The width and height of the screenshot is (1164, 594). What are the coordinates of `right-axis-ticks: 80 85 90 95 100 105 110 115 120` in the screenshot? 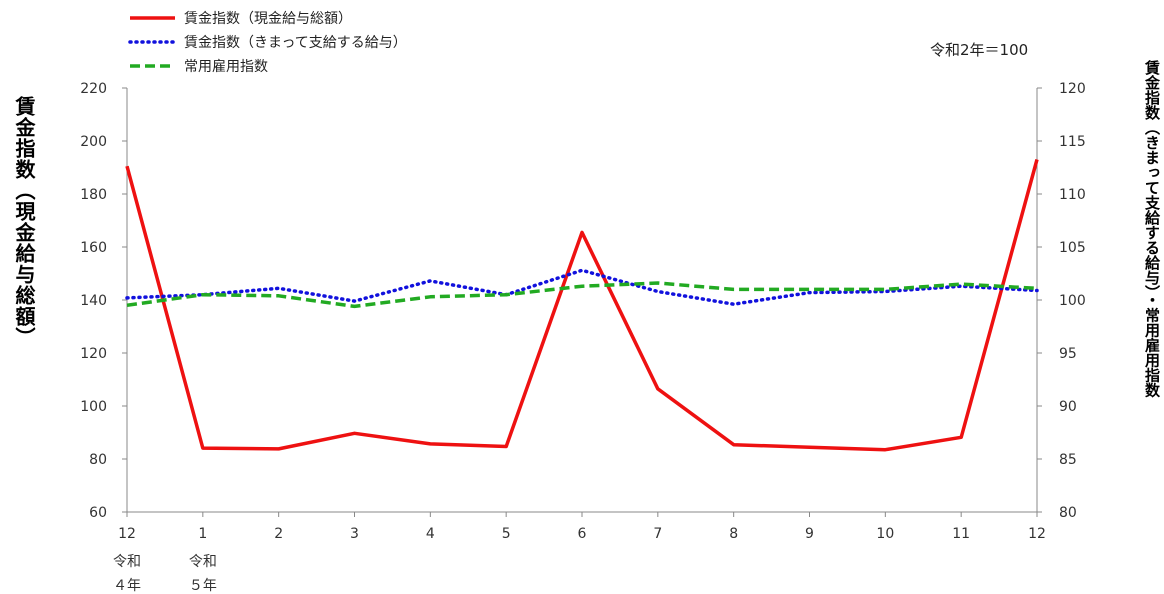 It's located at (1061, 301).